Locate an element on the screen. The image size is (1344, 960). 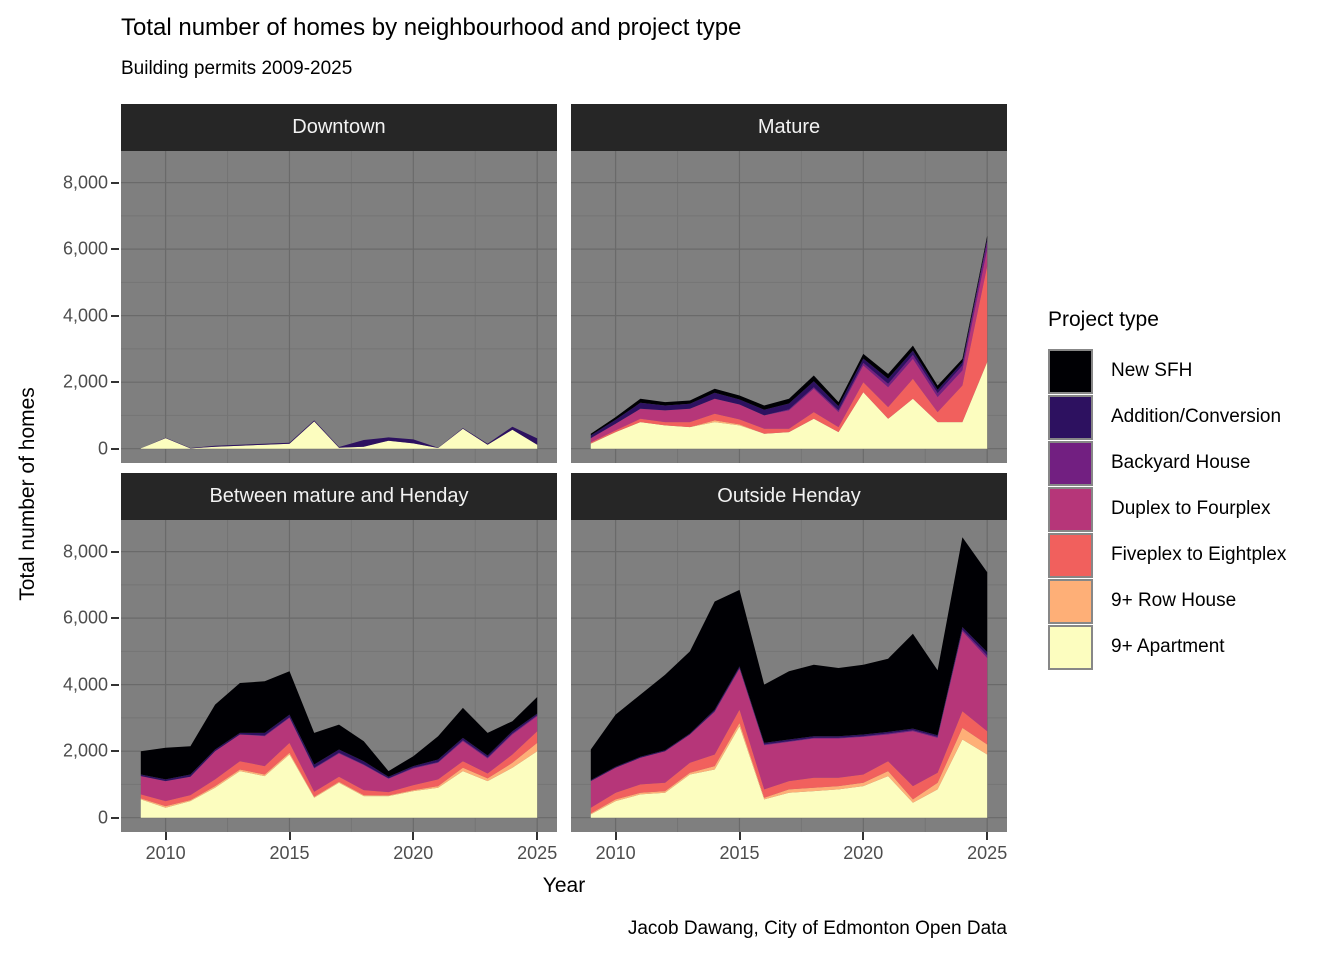
facet-between-mature-and-henday: Between mature and Henday is located at coordinates (339, 652).